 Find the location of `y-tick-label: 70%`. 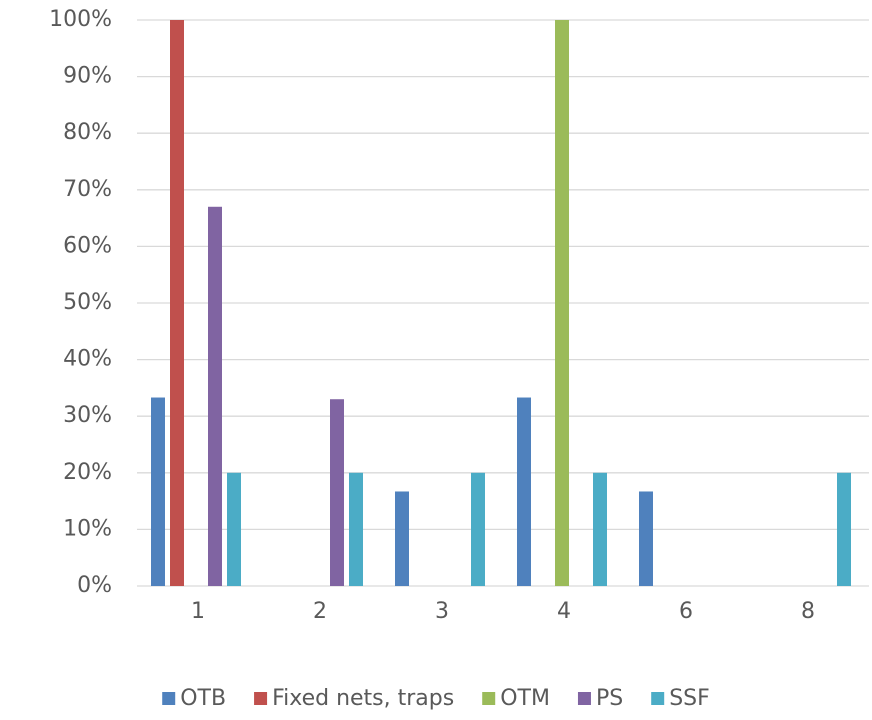

y-tick-label: 70% is located at coordinates (87, 189).